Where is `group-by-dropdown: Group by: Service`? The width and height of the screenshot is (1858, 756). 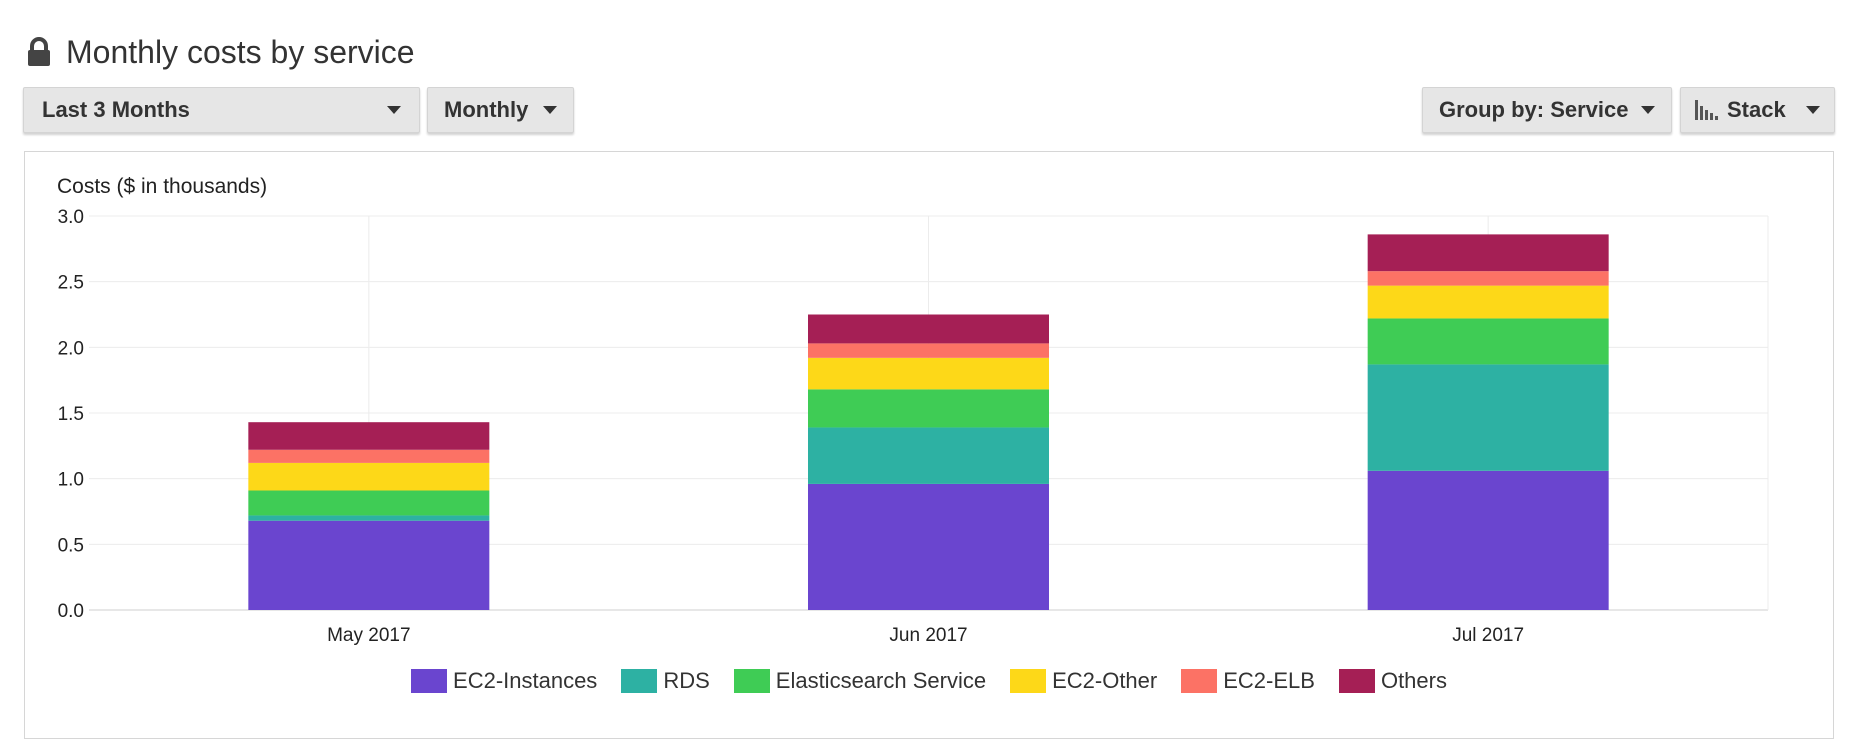
group-by-dropdown: Group by: Service is located at coordinates (1547, 110).